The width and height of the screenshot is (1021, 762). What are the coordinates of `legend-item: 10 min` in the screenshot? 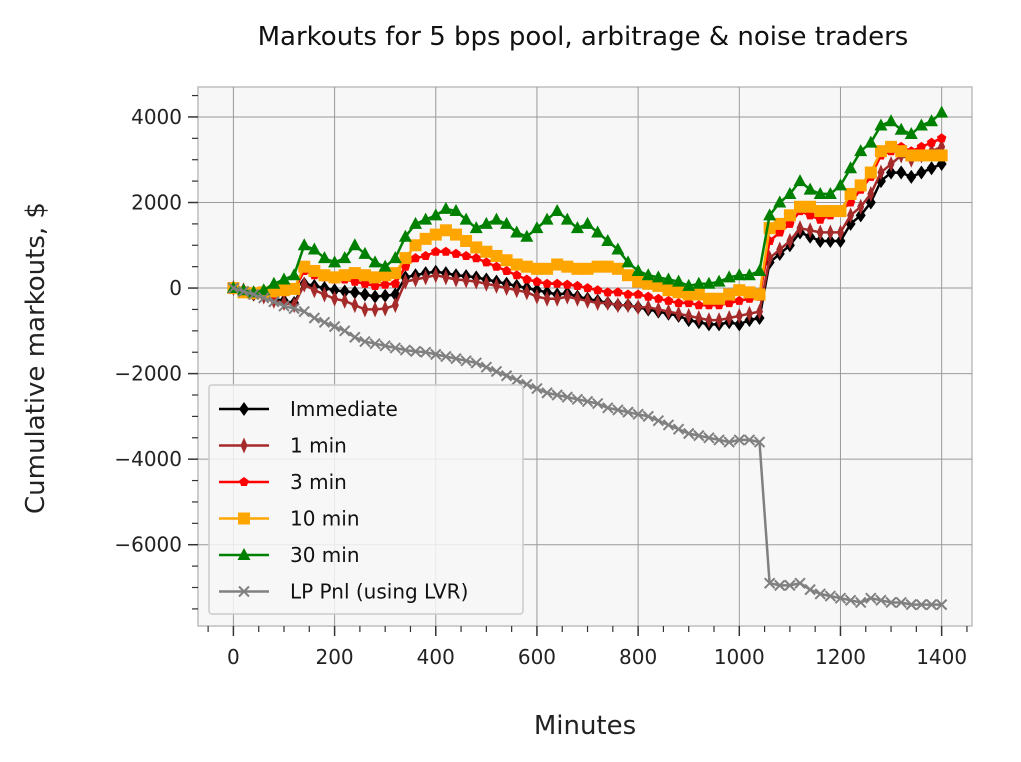 It's located at (289, 519).